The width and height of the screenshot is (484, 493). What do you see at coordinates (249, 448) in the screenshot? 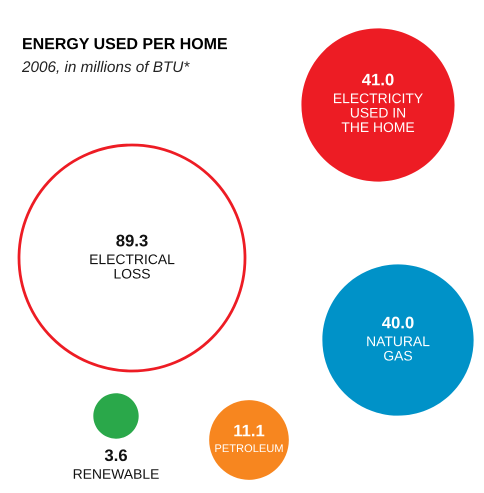
I see `category-label: PETROLEUM` at bounding box center [249, 448].